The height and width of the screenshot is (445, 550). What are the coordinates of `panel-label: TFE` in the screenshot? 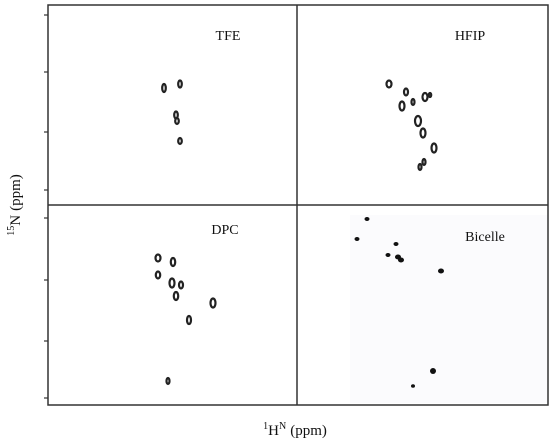 It's located at (228, 36).